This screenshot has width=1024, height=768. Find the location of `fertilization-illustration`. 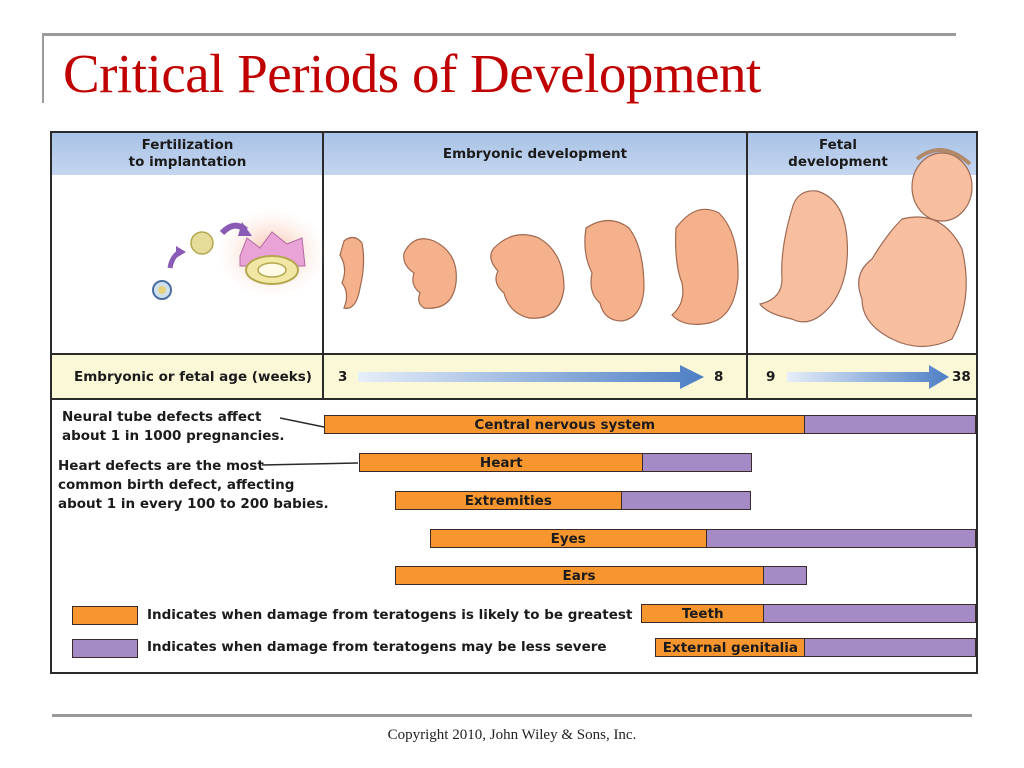

fertilization-illustration is located at coordinates (239, 254).